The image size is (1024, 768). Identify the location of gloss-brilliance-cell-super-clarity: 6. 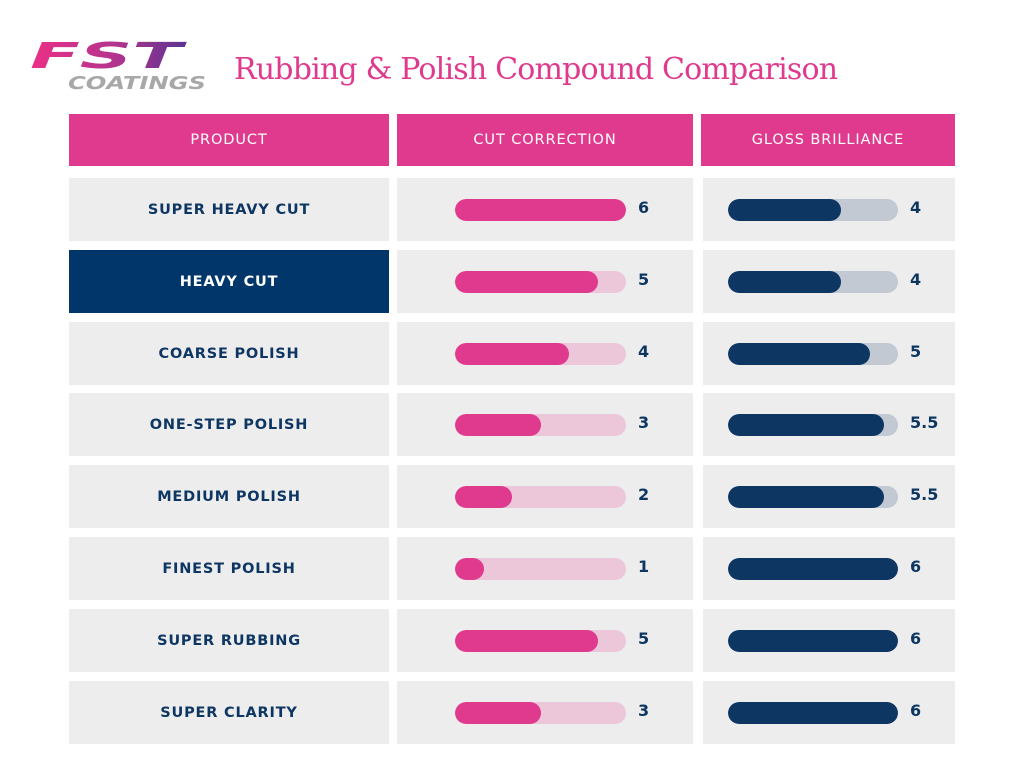
(829, 712).